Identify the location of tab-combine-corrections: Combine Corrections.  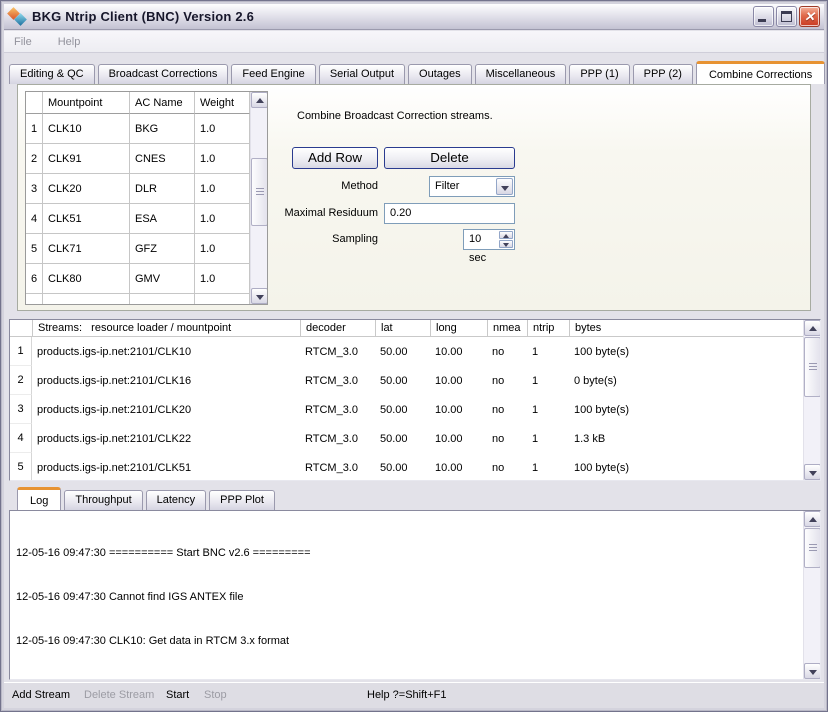
(760, 72).